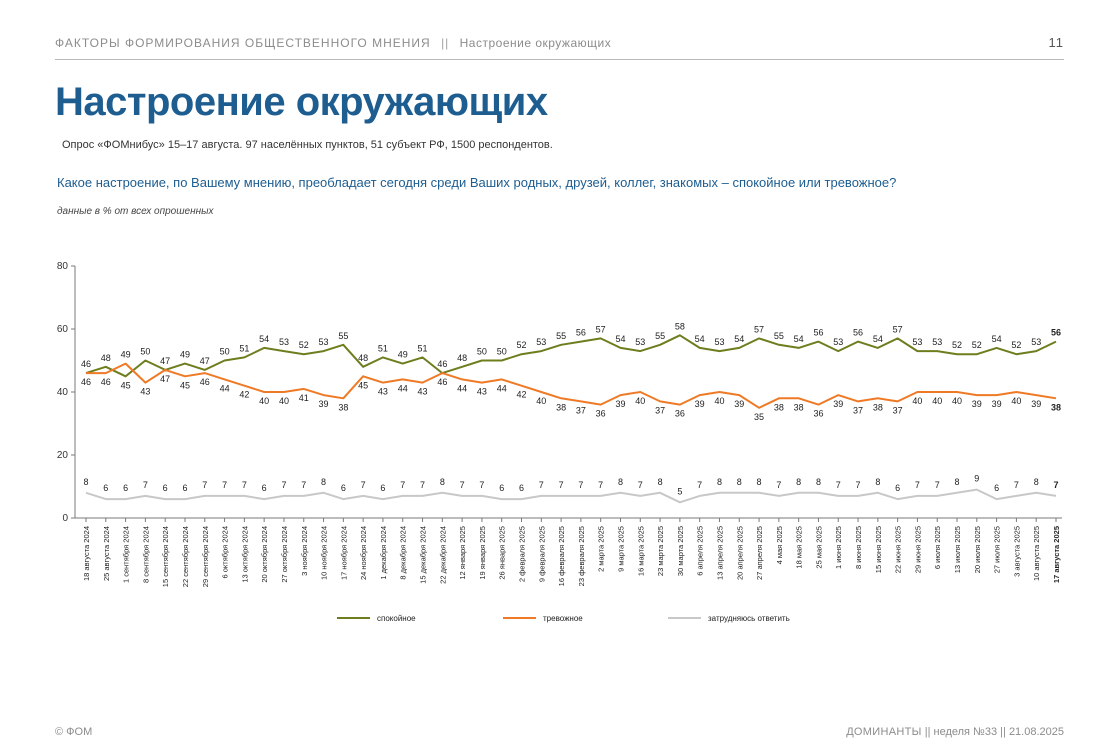  I want to click on data-label-calm: 55, so click(561, 336).